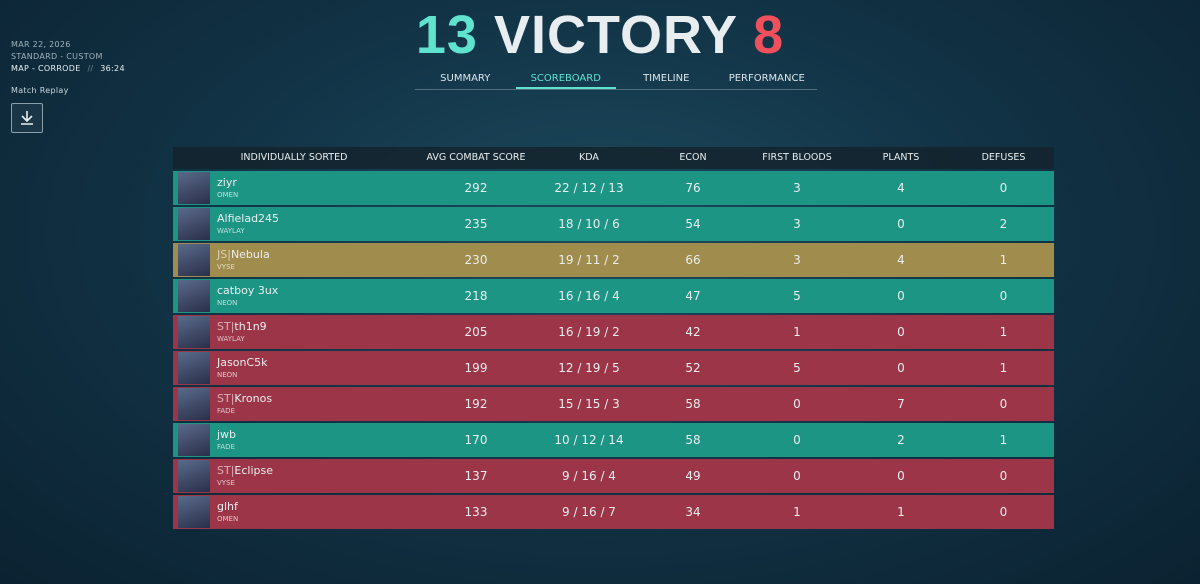 The height and width of the screenshot is (584, 1200). Describe the element at coordinates (476, 404) in the screenshot. I see `stat-acs: 192` at that location.